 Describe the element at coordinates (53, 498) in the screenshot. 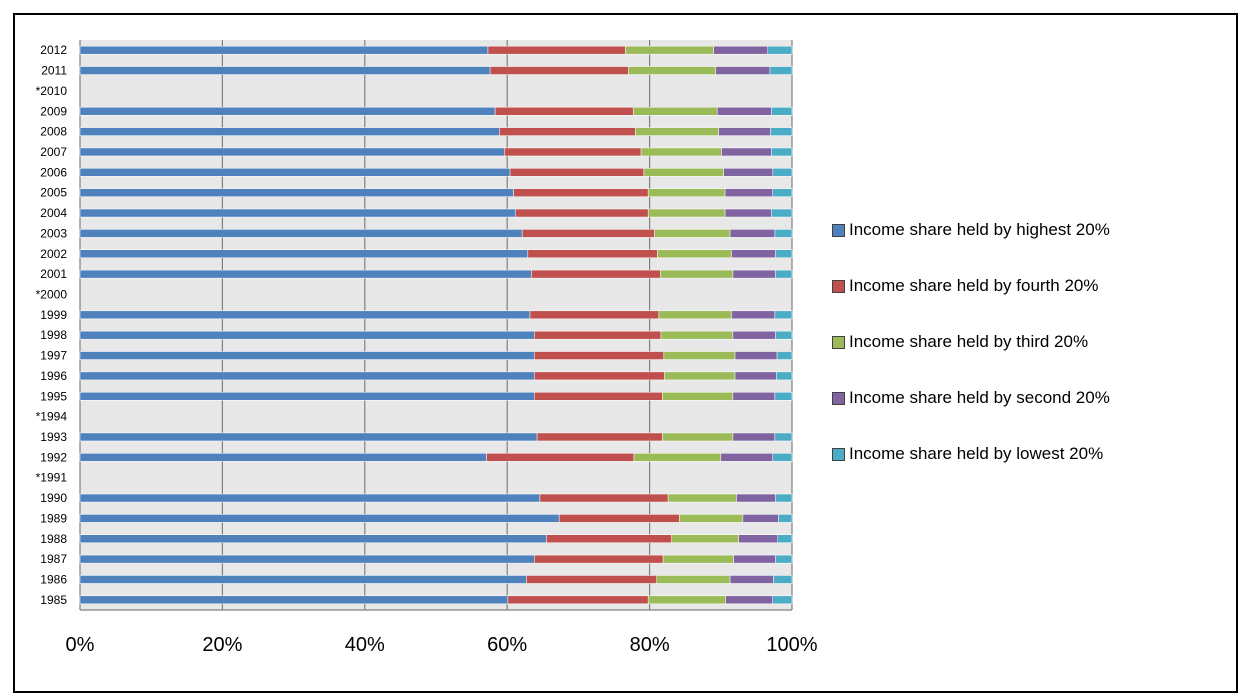

I see `category-label: 1990` at that location.